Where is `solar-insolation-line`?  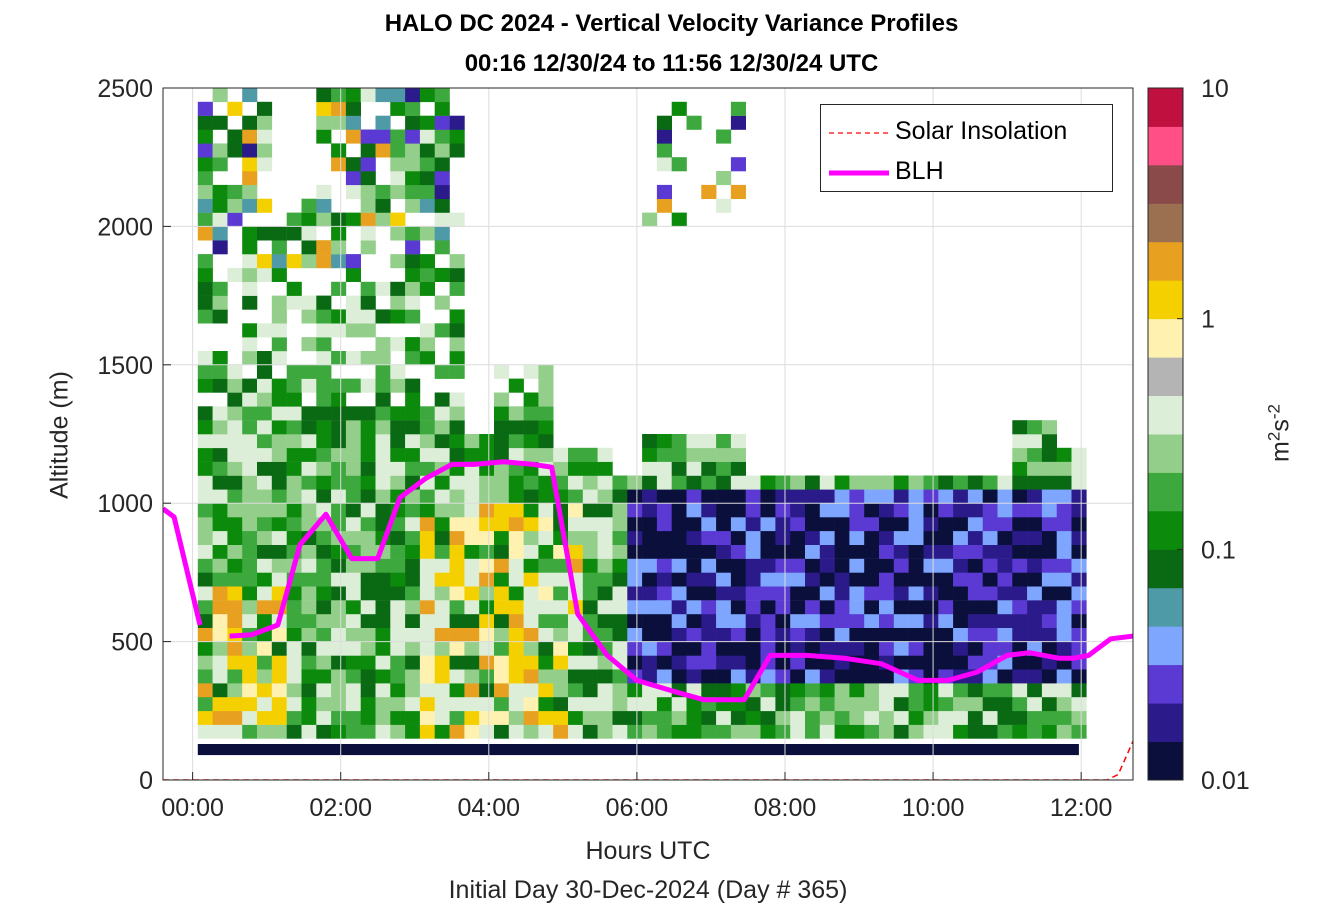 solar-insolation-line is located at coordinates (648, 760).